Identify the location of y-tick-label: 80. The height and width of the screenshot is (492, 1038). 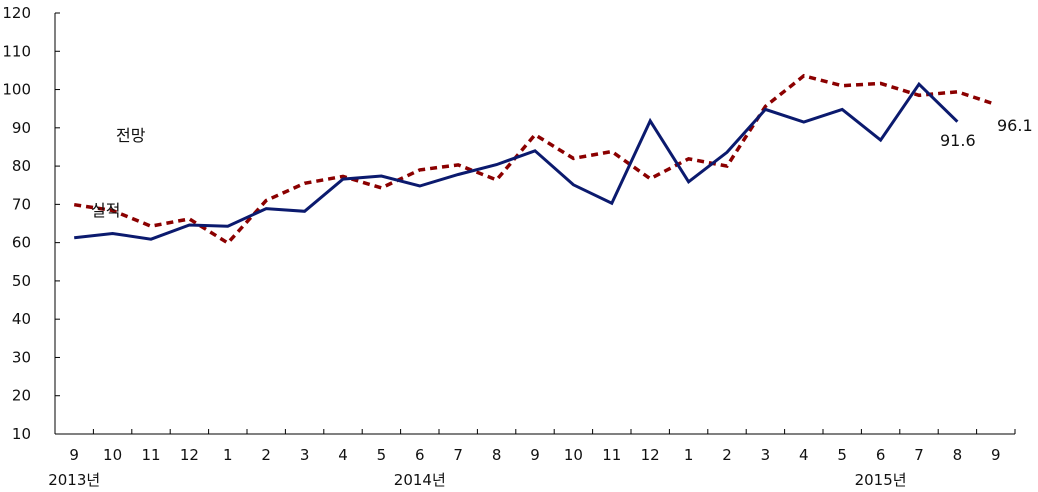
(21, 166).